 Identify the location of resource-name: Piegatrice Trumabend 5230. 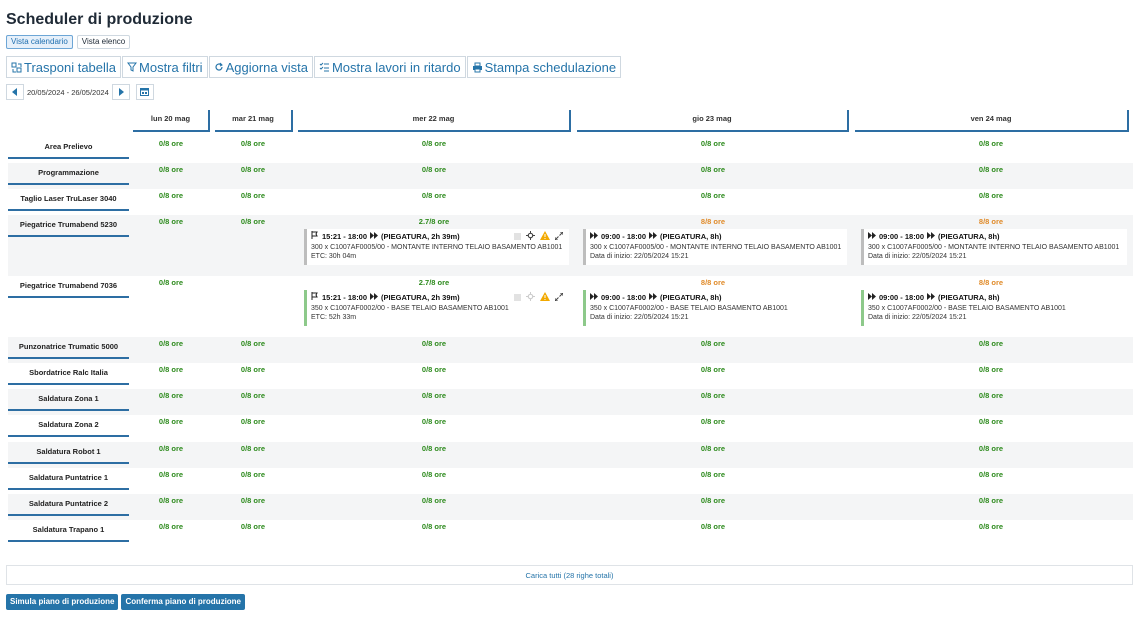
(68, 226).